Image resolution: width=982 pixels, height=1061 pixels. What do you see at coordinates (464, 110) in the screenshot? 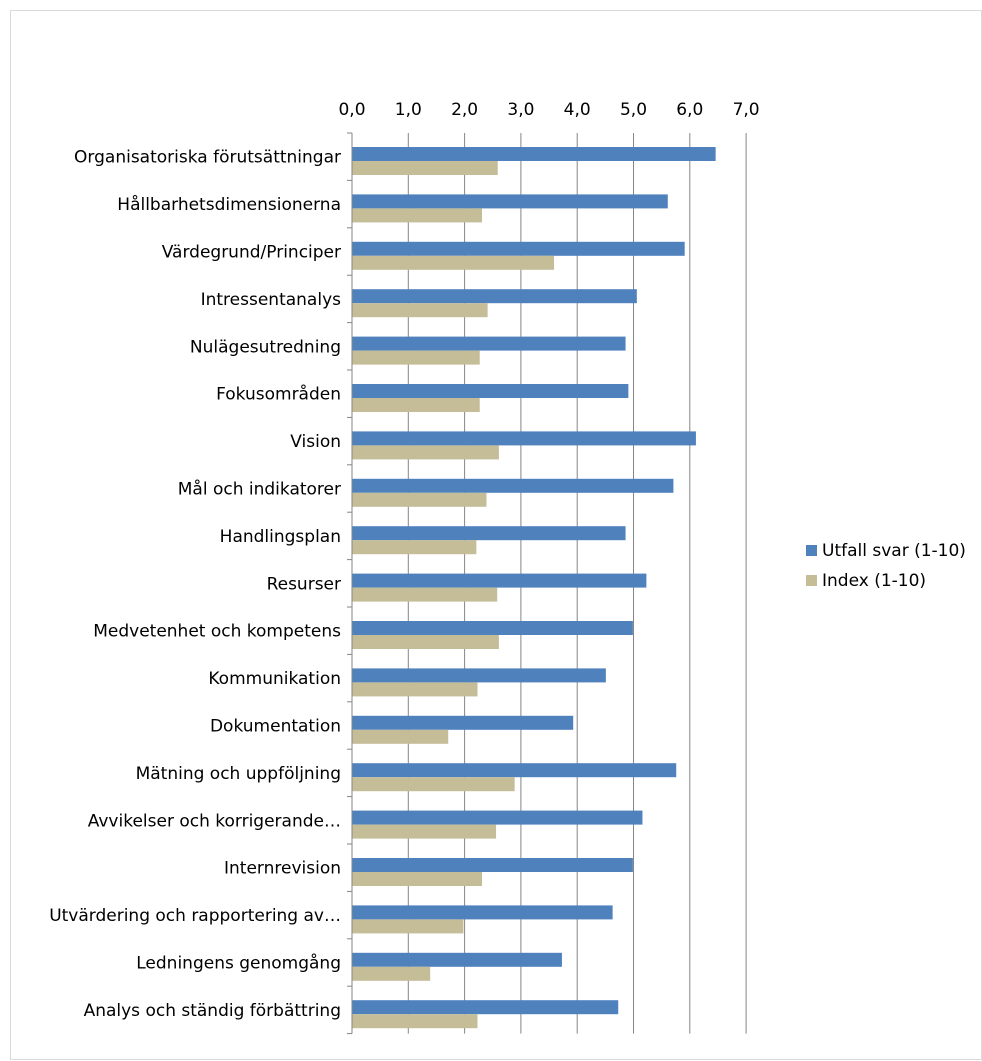
I see `x-tick-label: 2,0` at bounding box center [464, 110].